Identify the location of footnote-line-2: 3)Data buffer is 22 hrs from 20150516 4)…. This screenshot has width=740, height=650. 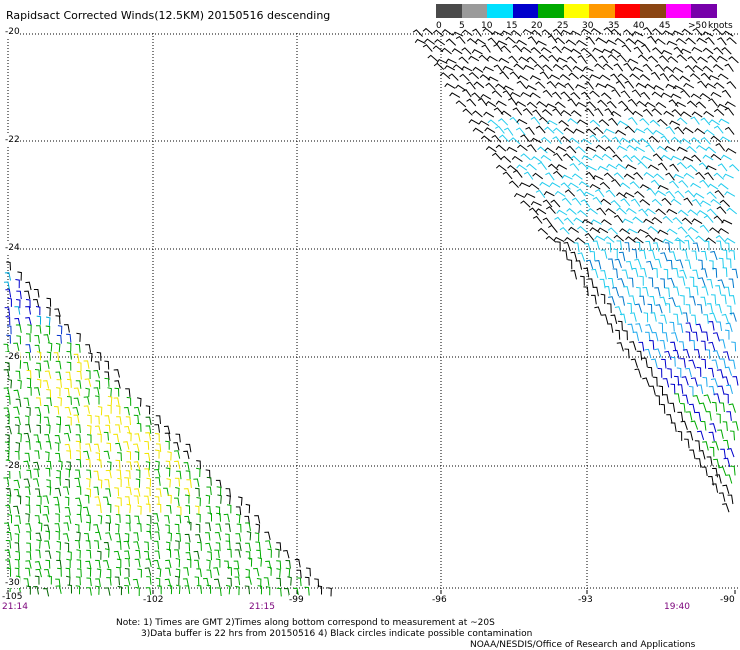
(337, 634).